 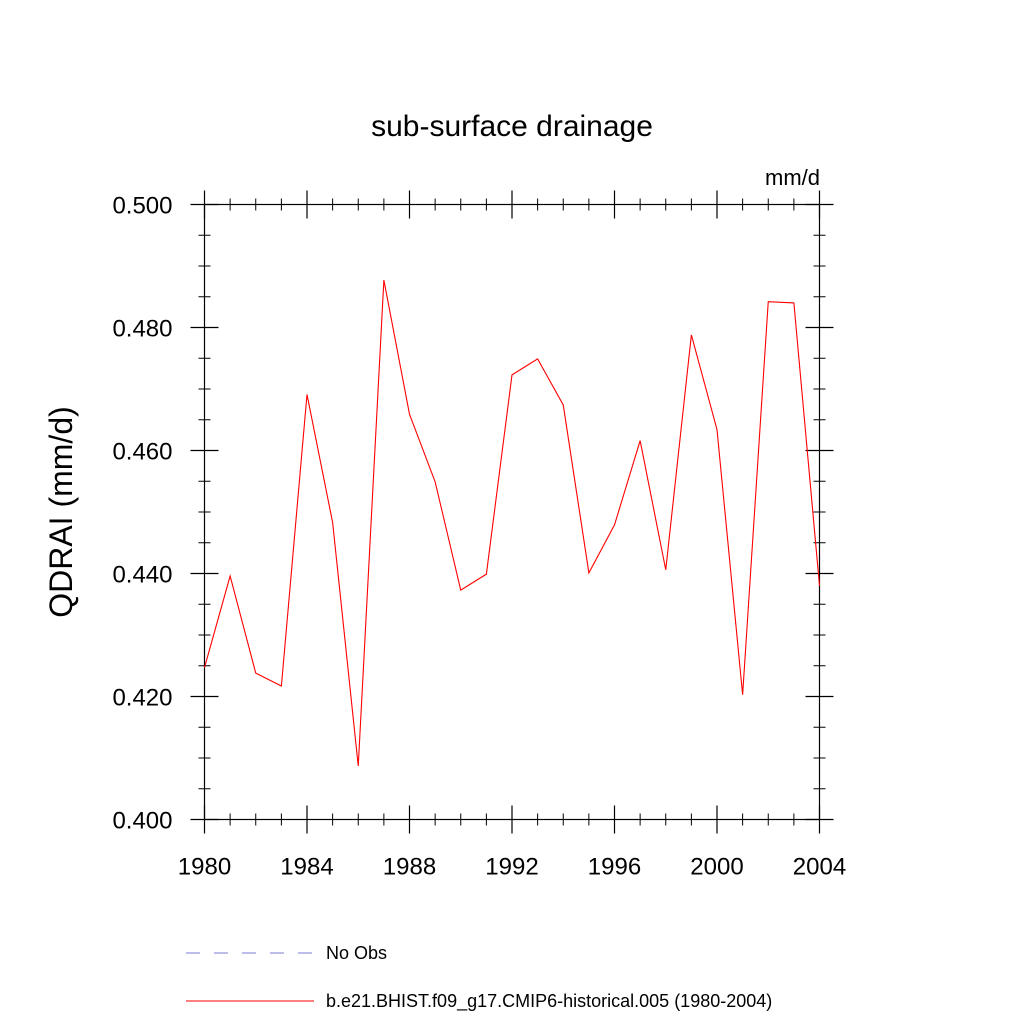 What do you see at coordinates (614, 867) in the screenshot?
I see `x-tick-label: 1996` at bounding box center [614, 867].